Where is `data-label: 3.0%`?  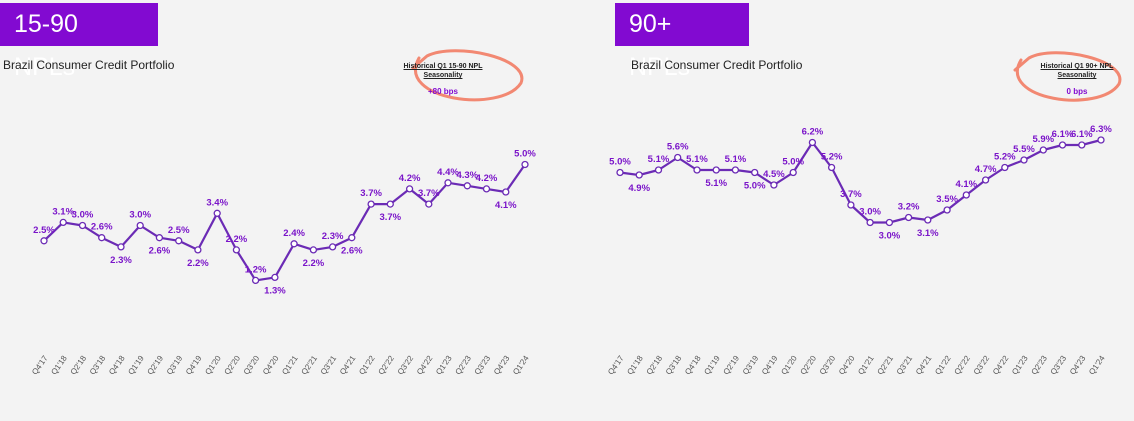
data-label: 3.0% is located at coordinates (870, 212).